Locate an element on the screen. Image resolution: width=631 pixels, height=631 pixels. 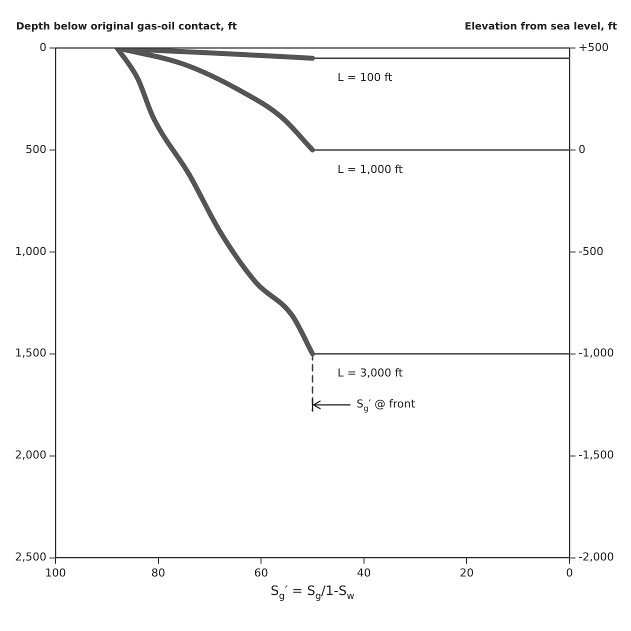
x-tick-label: 20 is located at coordinates (467, 573).